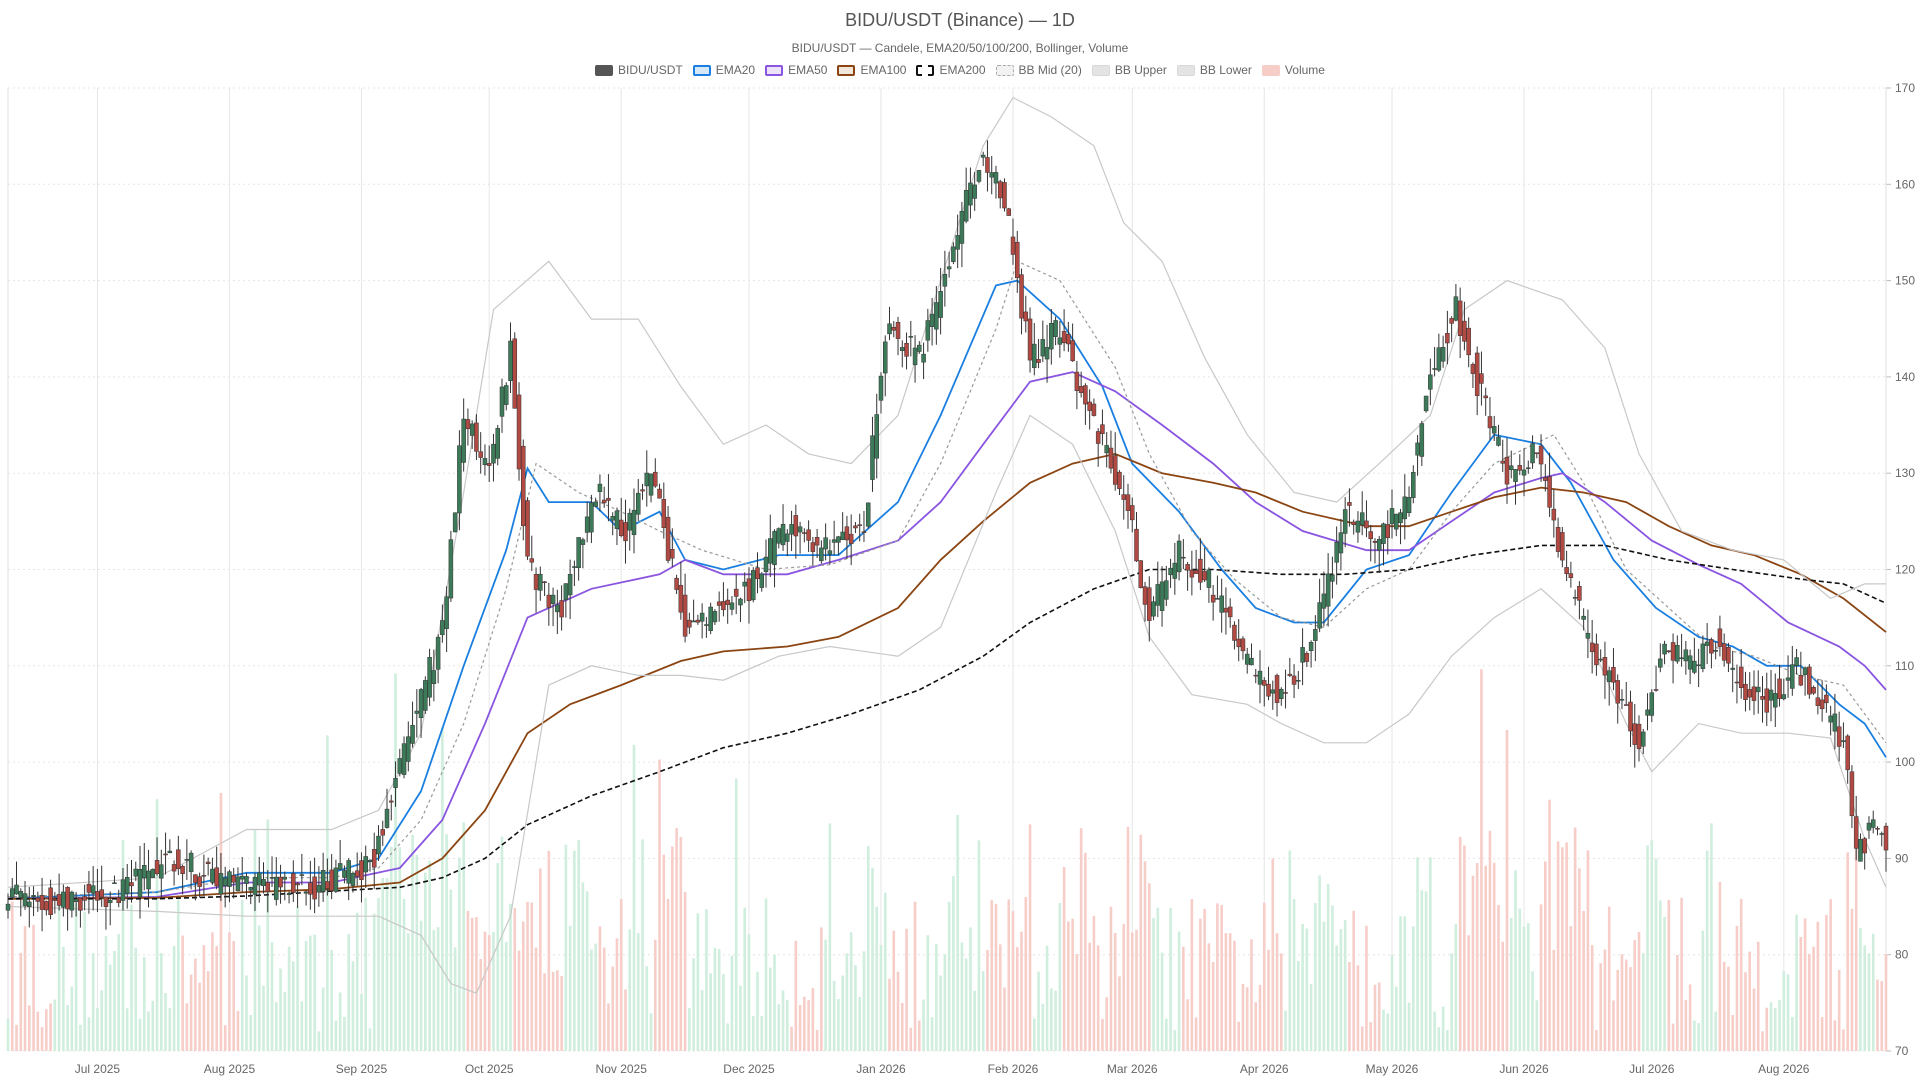 This screenshot has height=1080, width=1920. What do you see at coordinates (1524, 1069) in the screenshot?
I see `x-tick-label: Jun 2026` at bounding box center [1524, 1069].